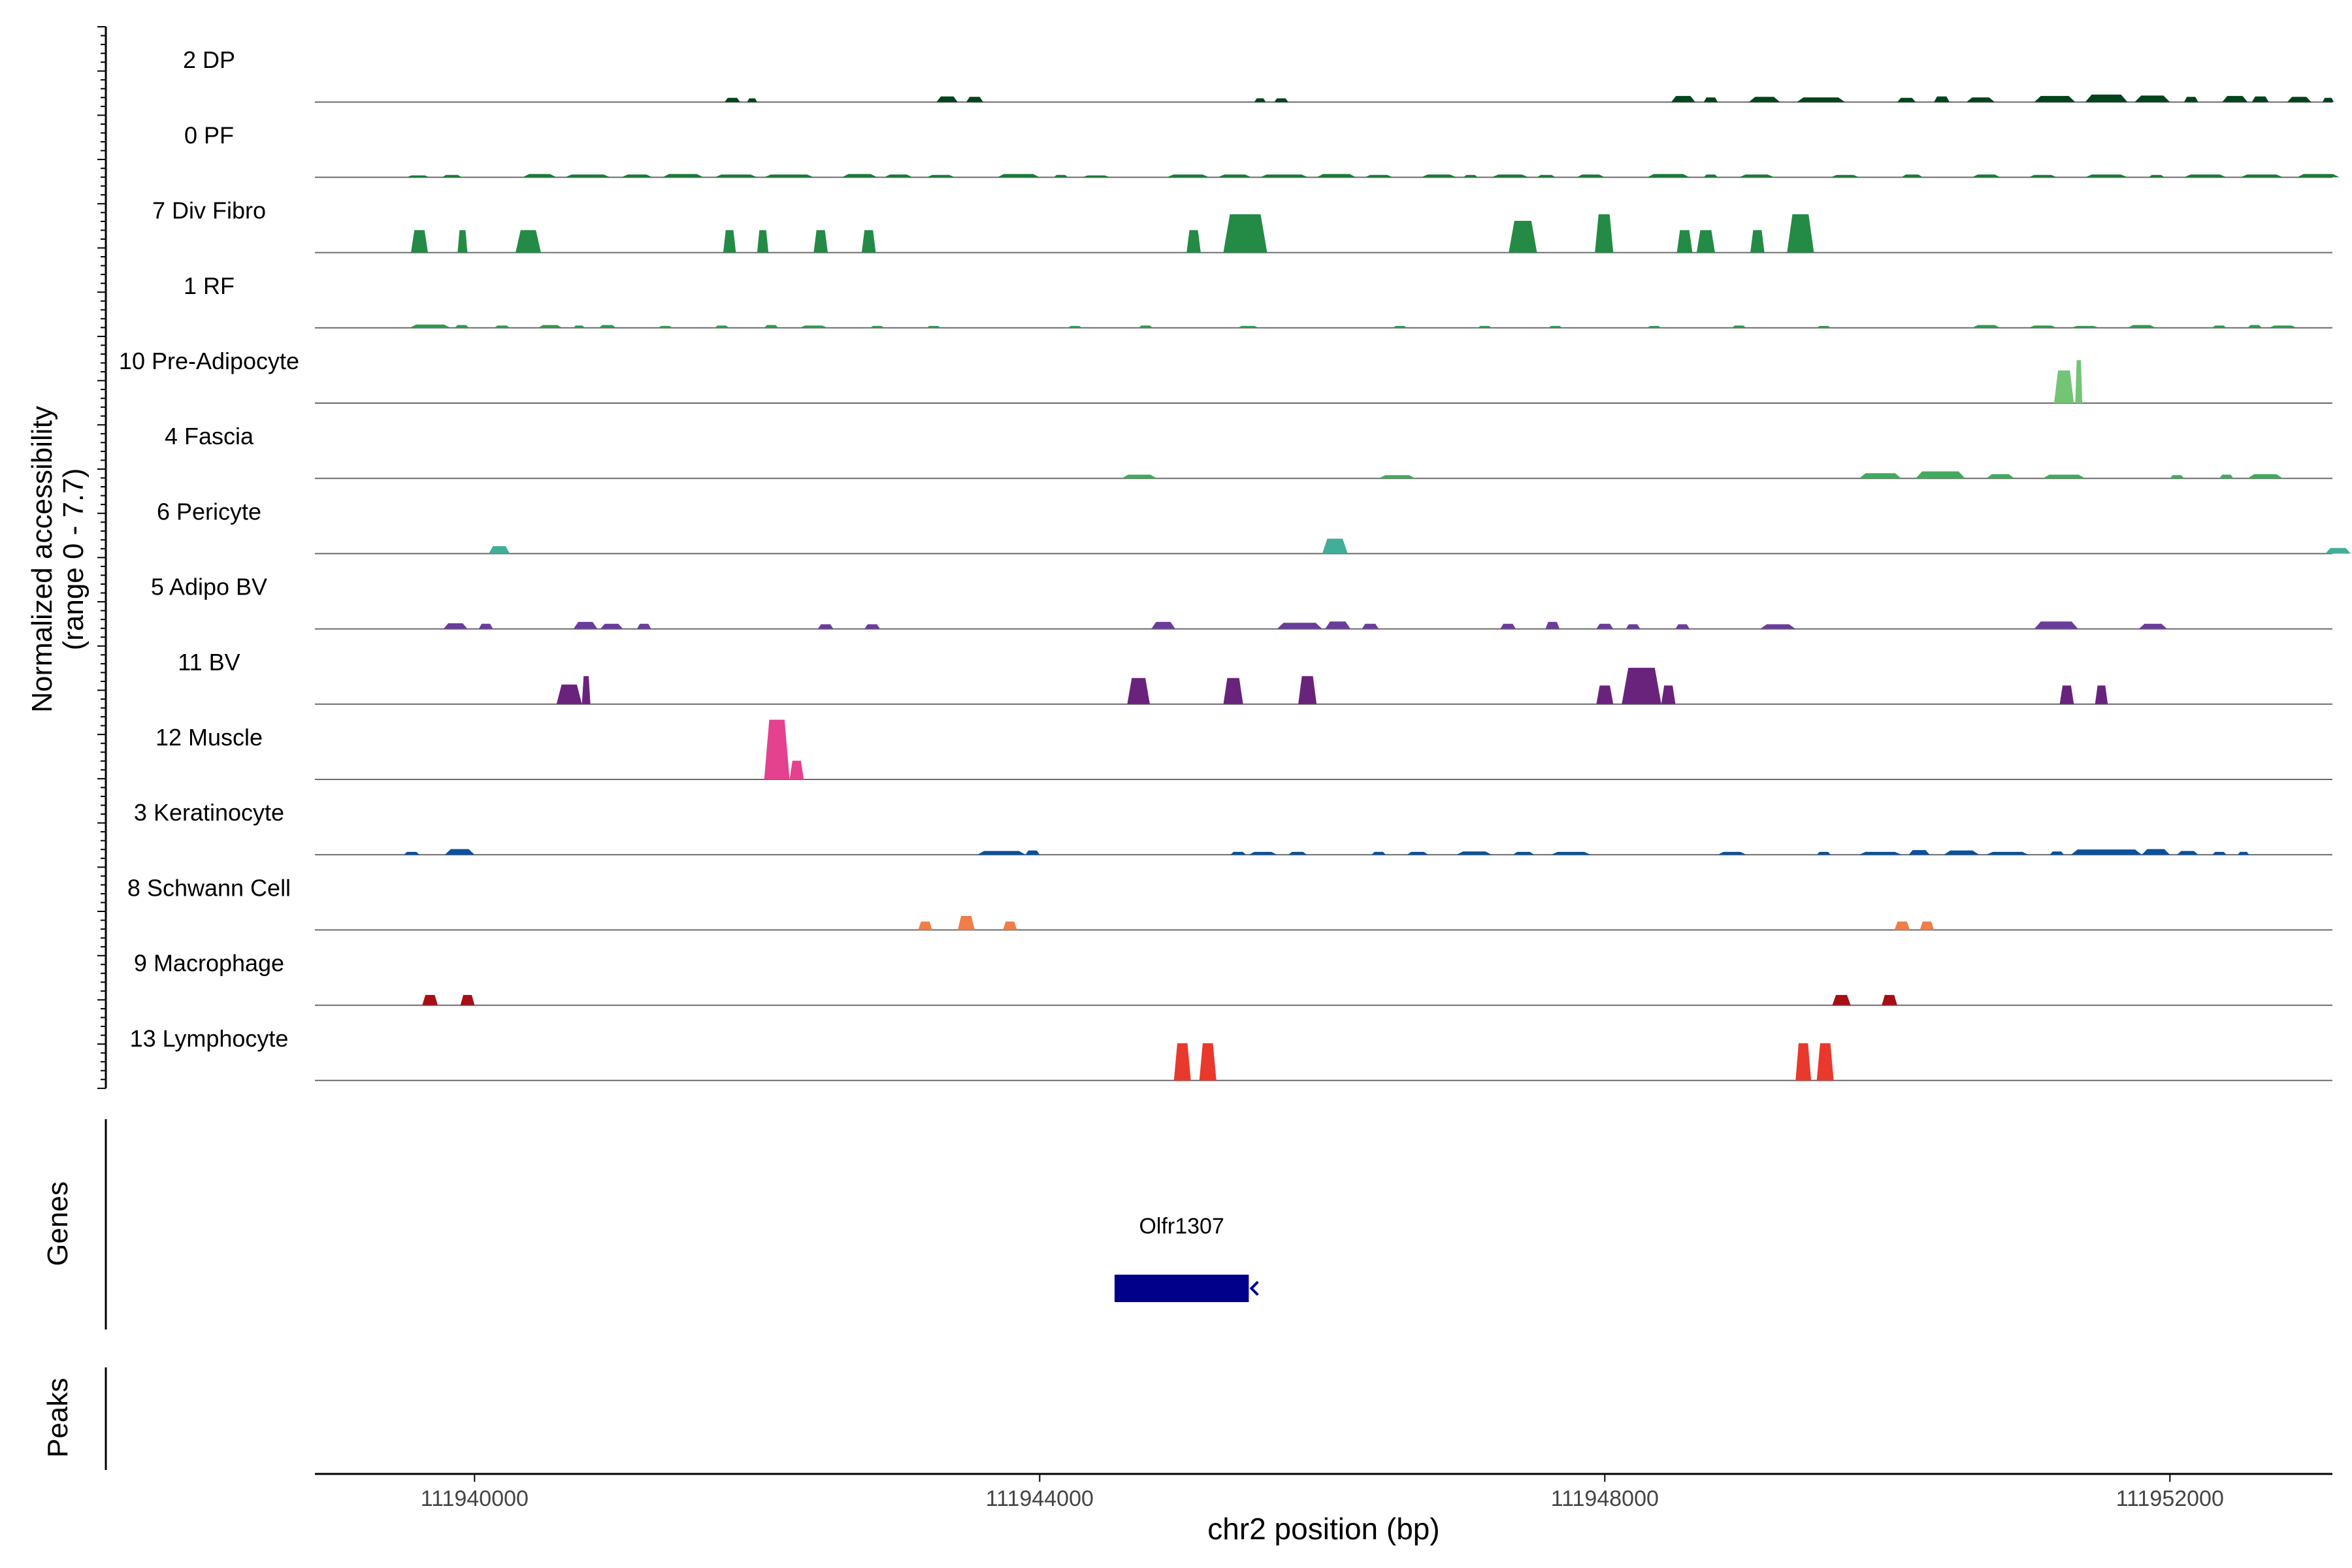  What do you see at coordinates (209, 361) in the screenshot?
I see `track-label: 10 Pre-Adipocyte` at bounding box center [209, 361].